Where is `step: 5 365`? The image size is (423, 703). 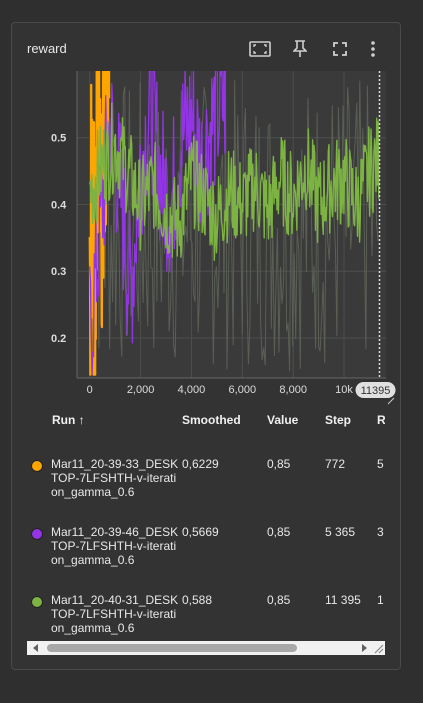 step: 5 365 is located at coordinates (340, 532).